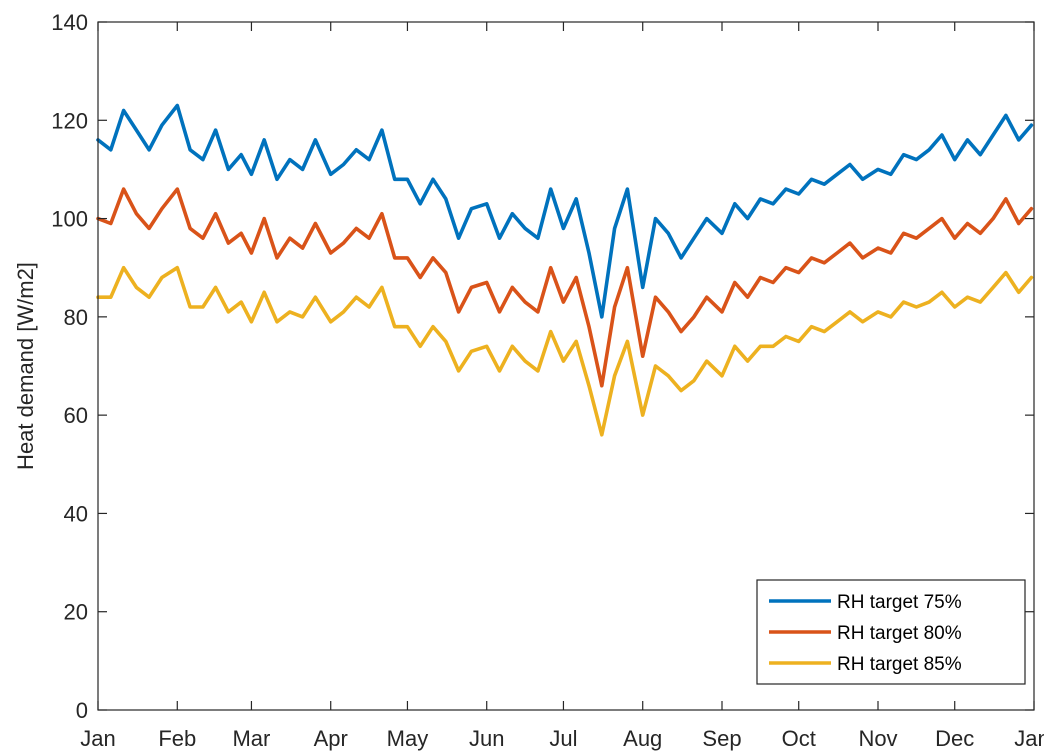 This screenshot has width=1044, height=753. What do you see at coordinates (76, 415) in the screenshot?
I see `y-tick-label: 60` at bounding box center [76, 415].